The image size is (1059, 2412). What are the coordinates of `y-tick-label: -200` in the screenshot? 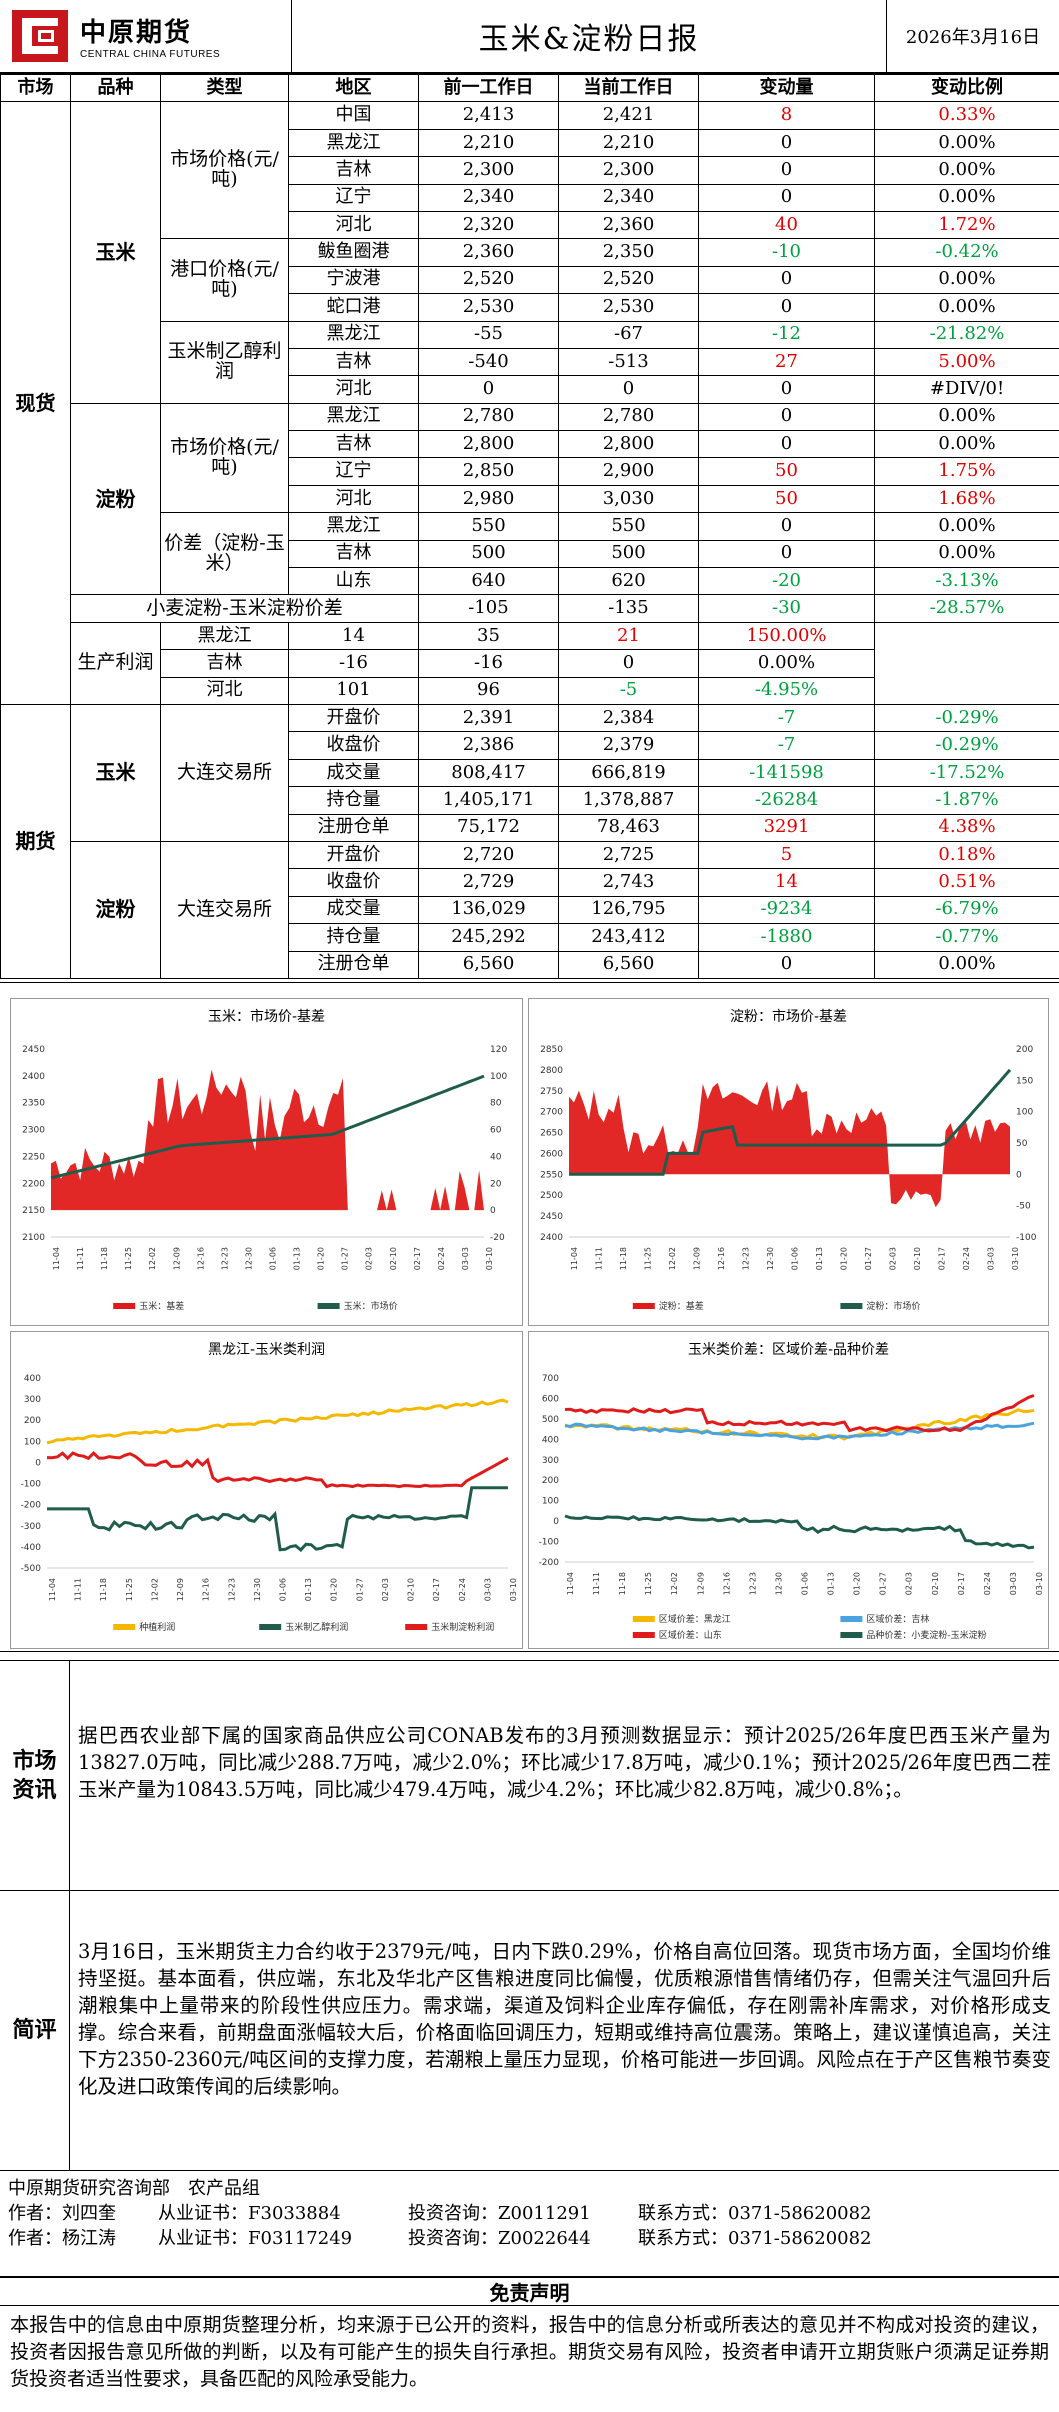 It's located at (31, 1506).